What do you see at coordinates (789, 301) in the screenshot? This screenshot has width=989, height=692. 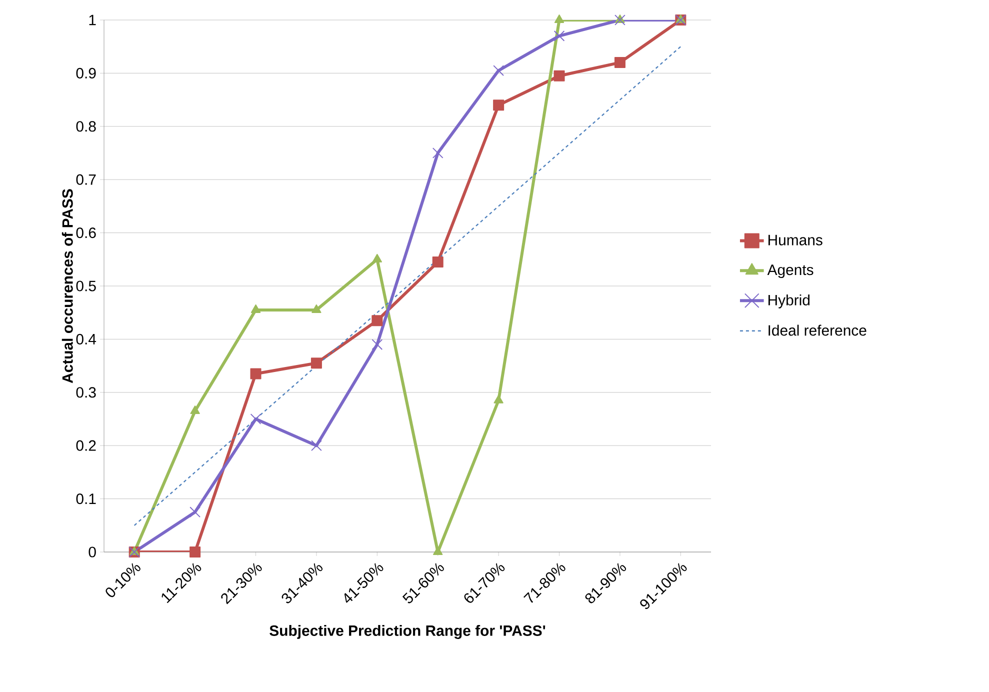 I see `legend-label: Hybrid` at bounding box center [789, 301].